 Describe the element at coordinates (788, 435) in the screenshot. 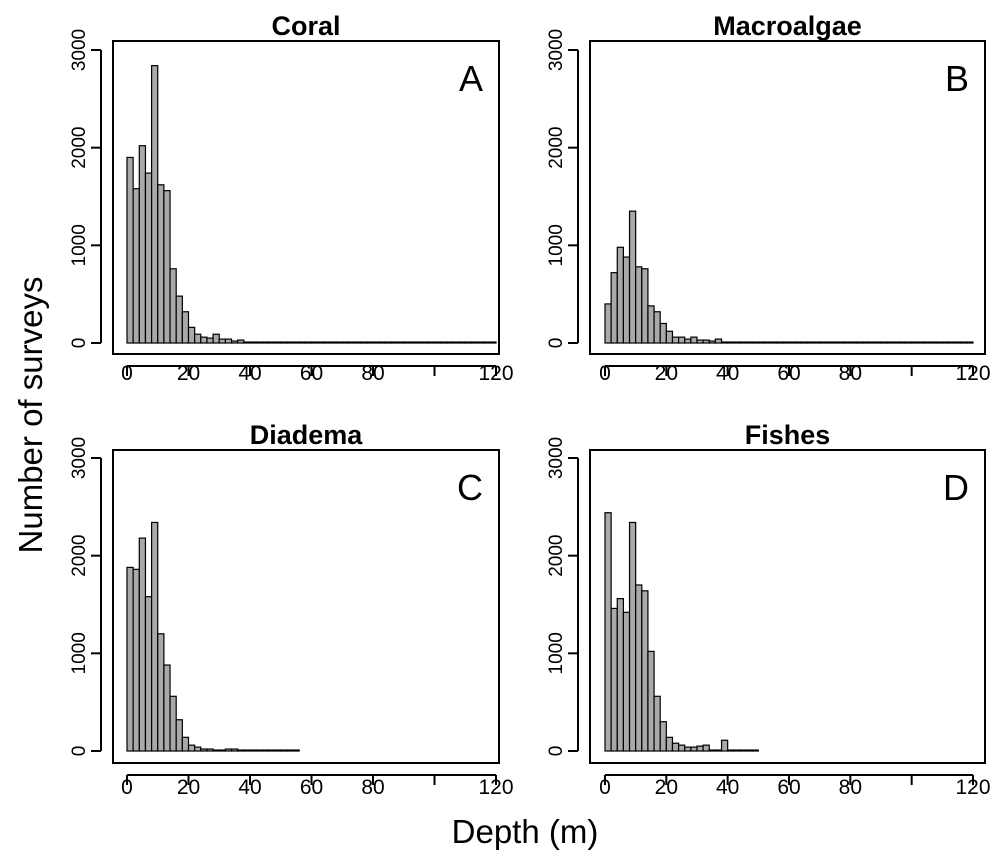

I see `panel-title: Fishes` at that location.